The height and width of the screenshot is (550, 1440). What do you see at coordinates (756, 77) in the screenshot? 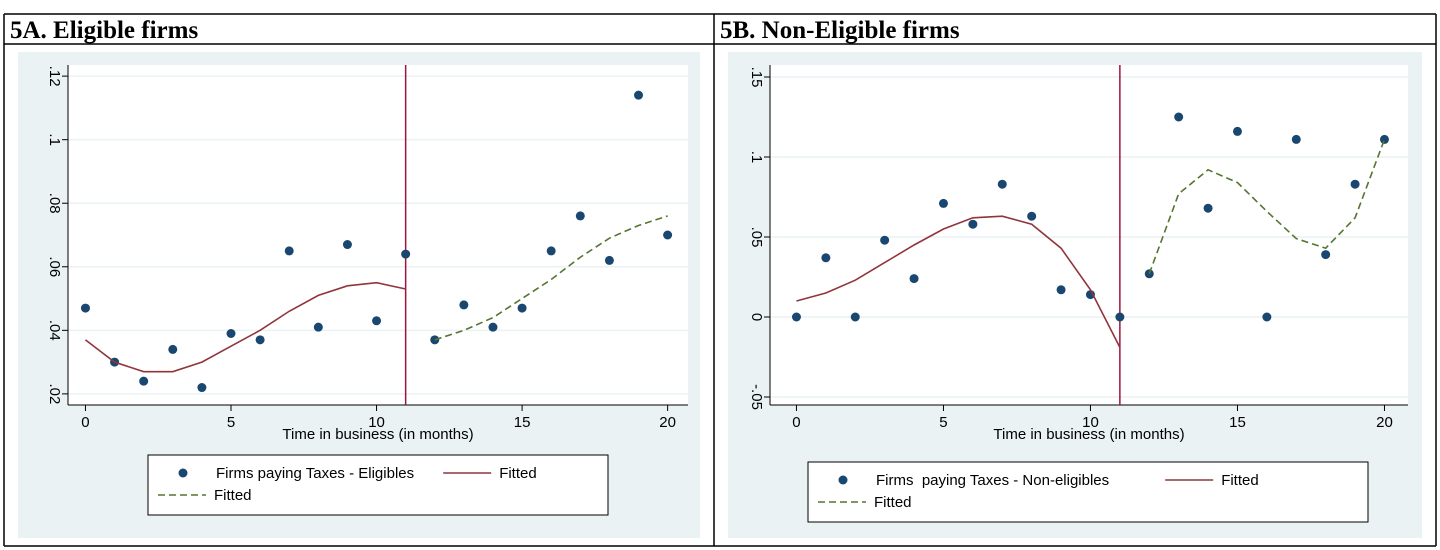
I see `y-tick-label: .15` at bounding box center [756, 77].